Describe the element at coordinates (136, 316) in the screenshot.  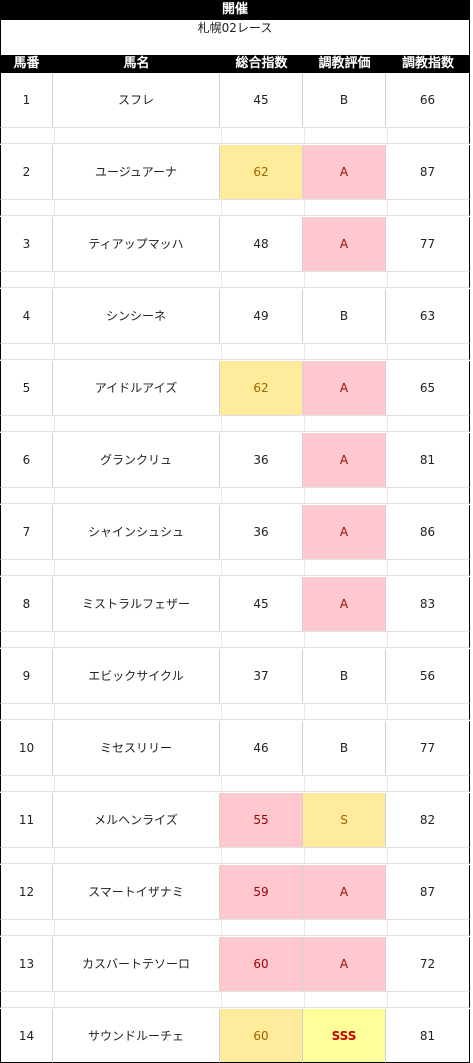
I see `horse-name-cell: シンシーネ` at that location.